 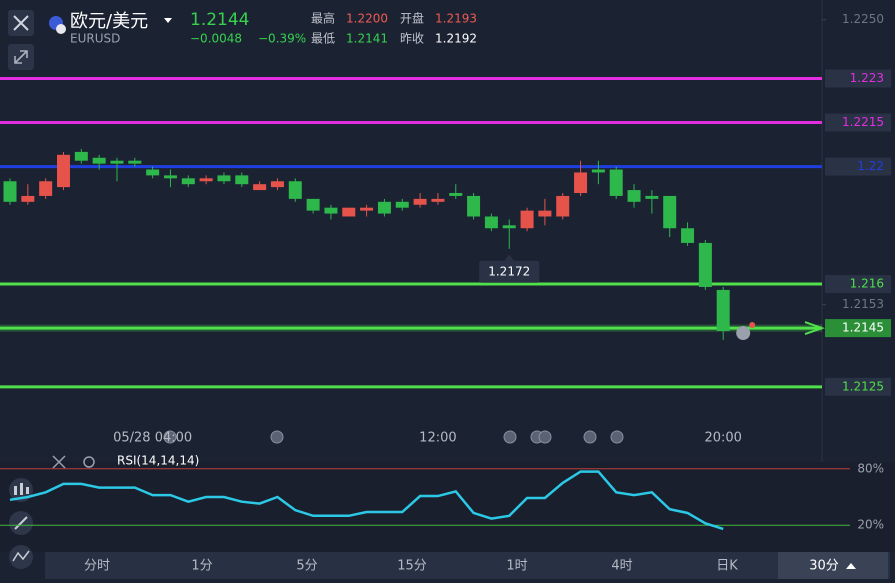 What do you see at coordinates (824, 566) in the screenshot?
I see `tab: 30分` at bounding box center [824, 566].